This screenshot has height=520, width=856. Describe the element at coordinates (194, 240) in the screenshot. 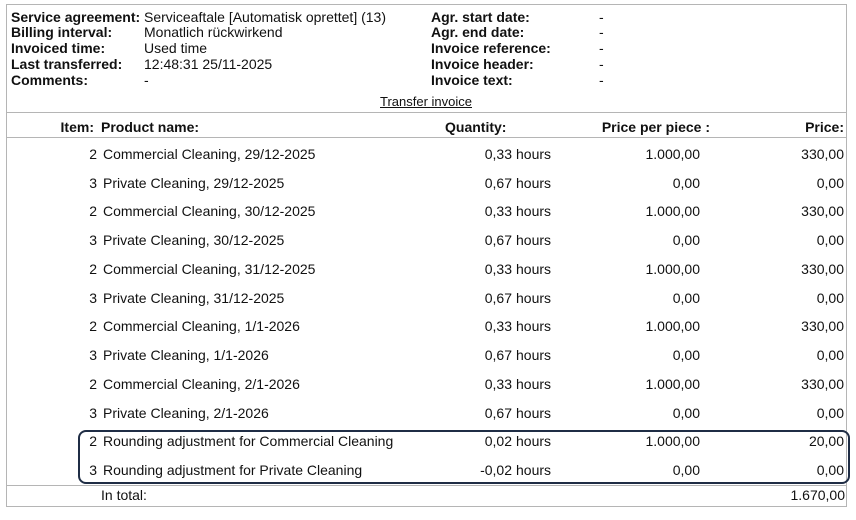

I see `row-product: Private Cleaning, 30/12-2025` at that location.